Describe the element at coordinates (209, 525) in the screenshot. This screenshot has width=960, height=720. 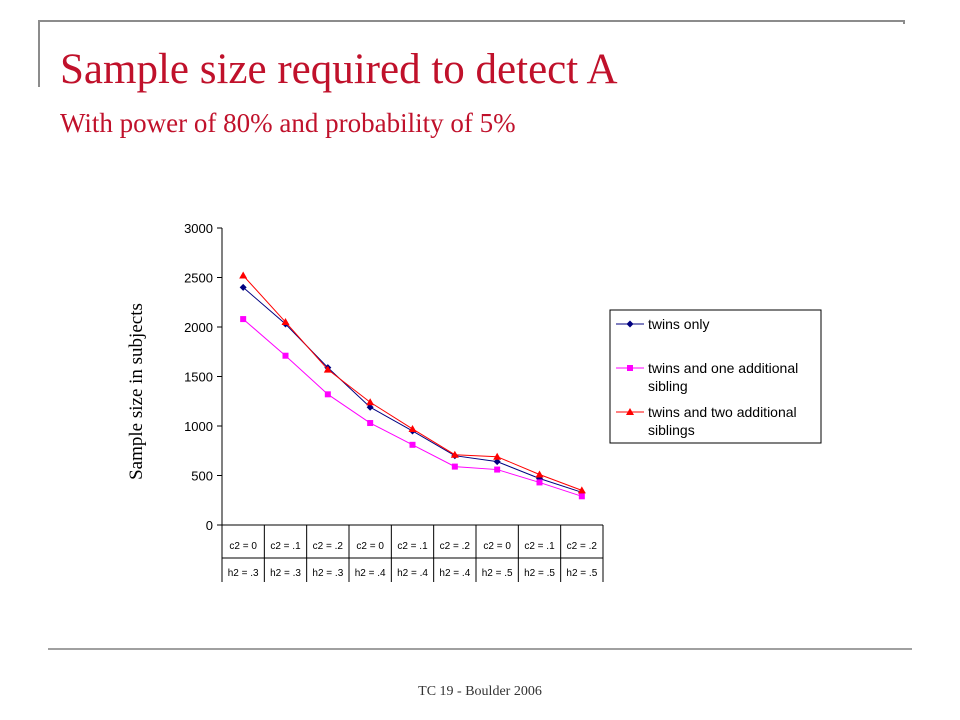
I see `y-tick-label: 0` at that location.